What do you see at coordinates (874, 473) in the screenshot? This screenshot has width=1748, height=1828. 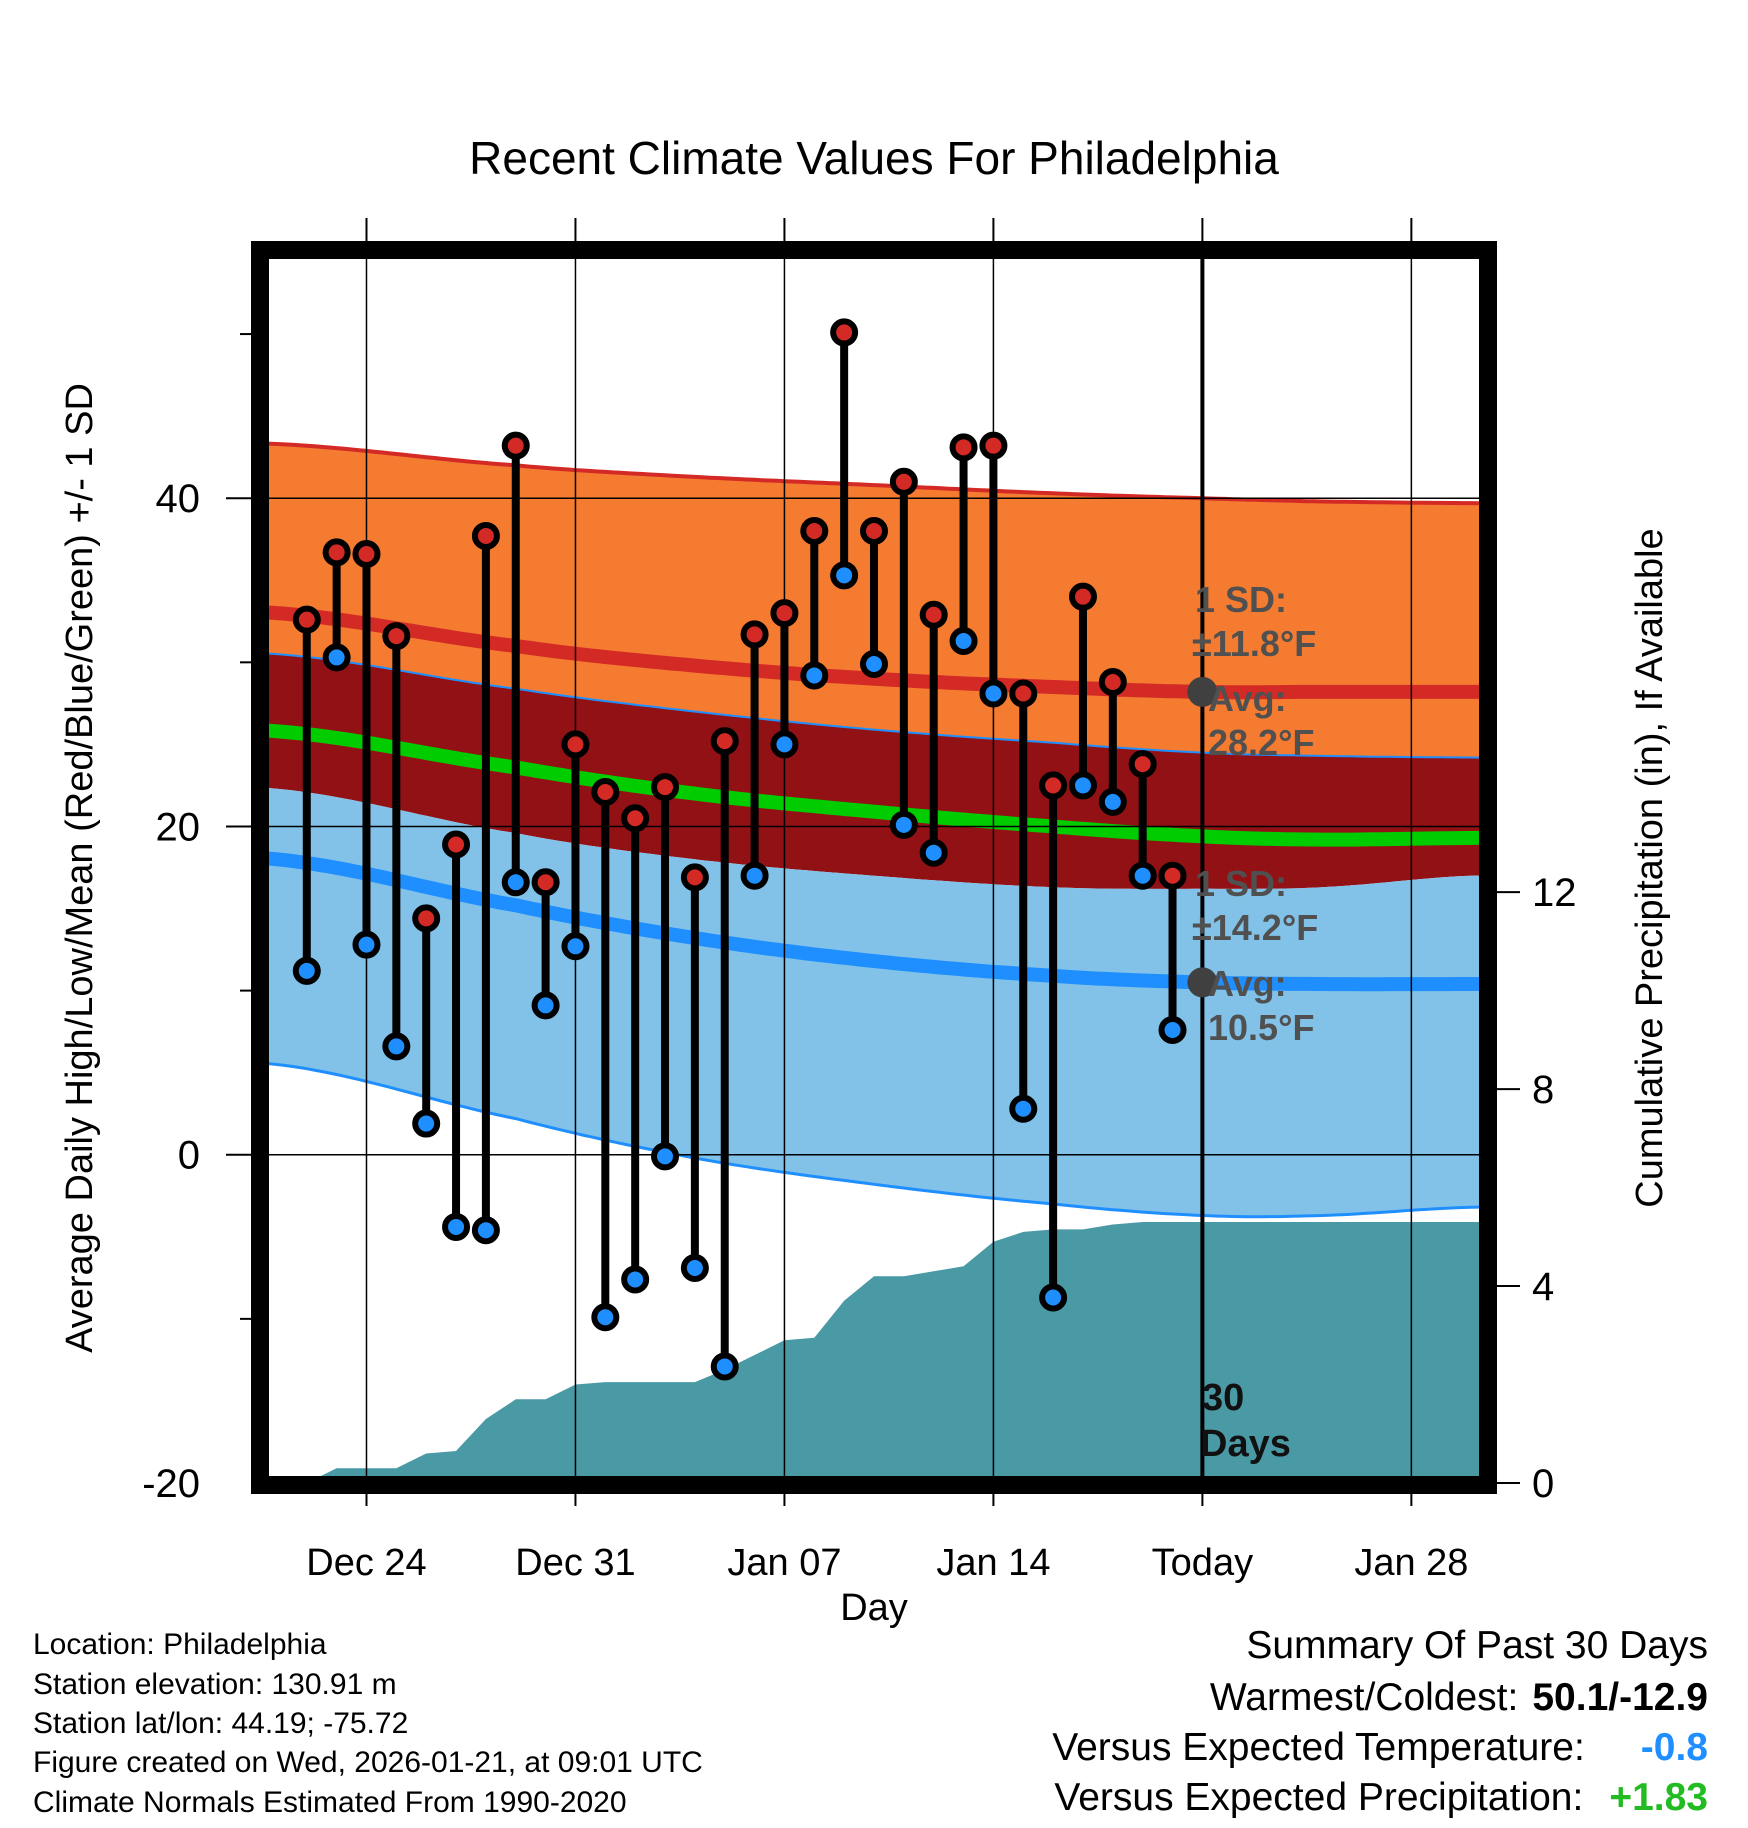 I see `high-upper-line` at bounding box center [874, 473].